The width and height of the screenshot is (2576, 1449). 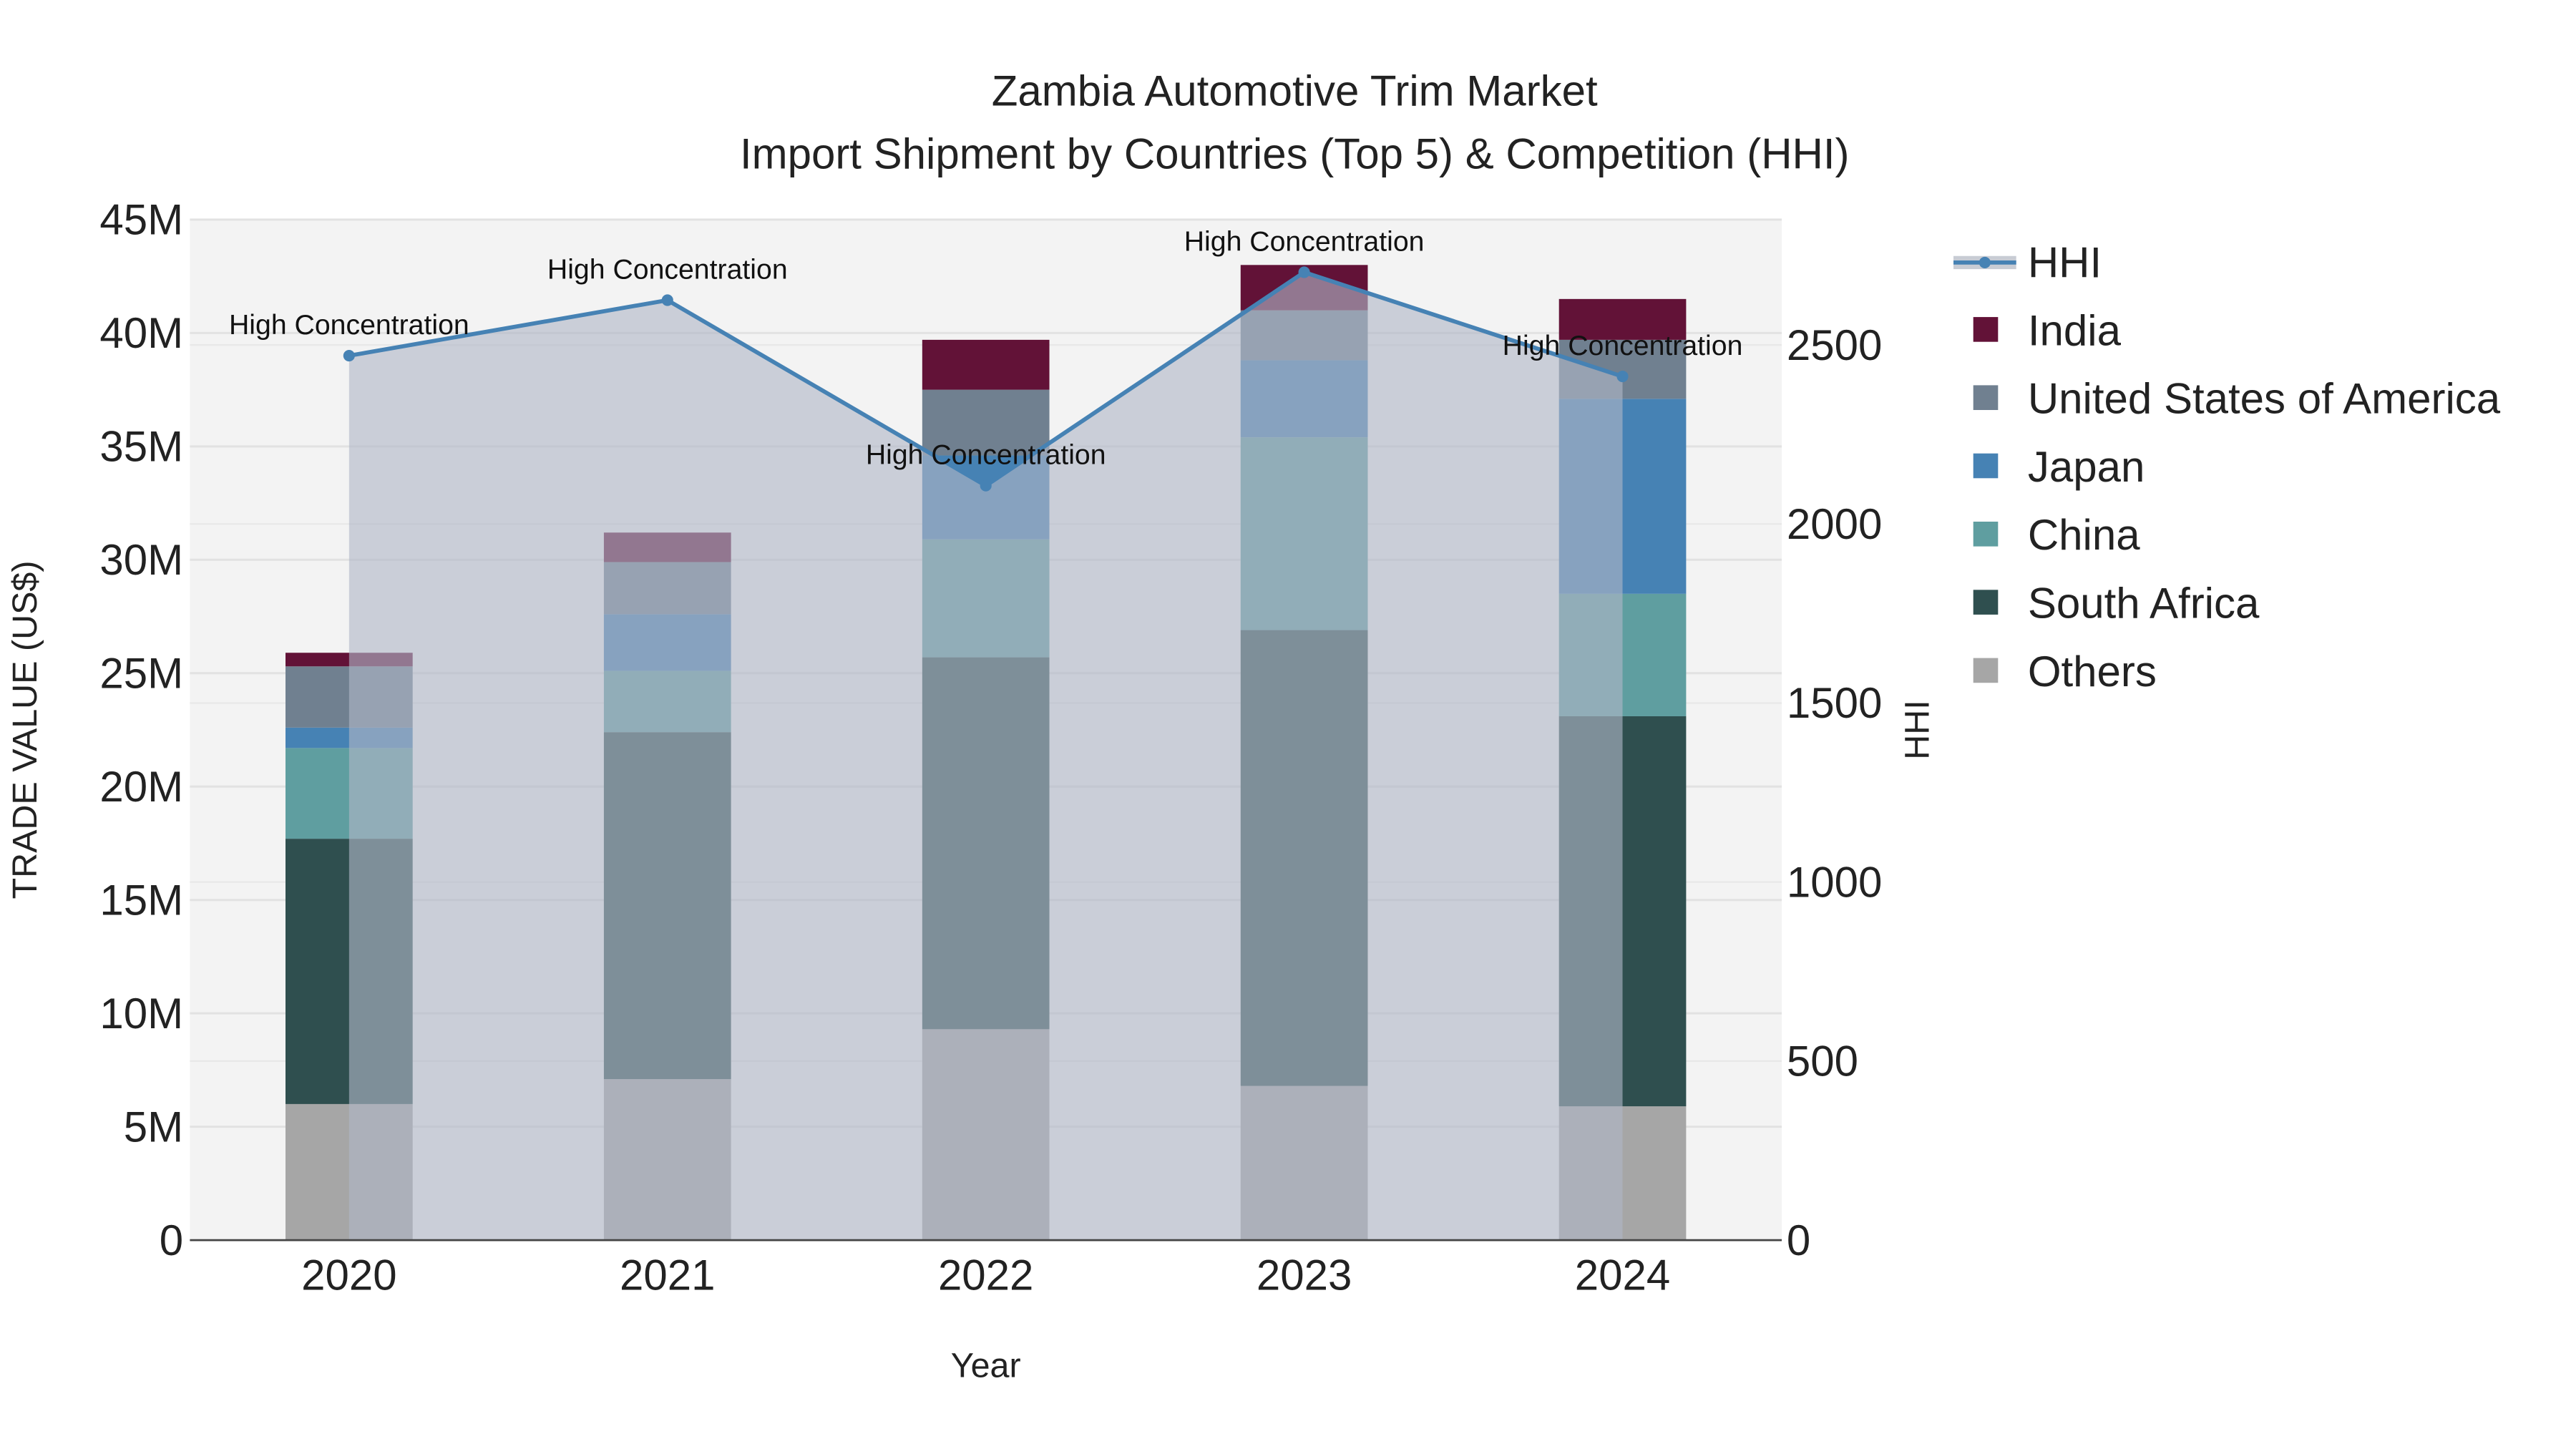 What do you see at coordinates (25, 730) in the screenshot?
I see `y-axis-title: TRADE VALUE (US$)` at bounding box center [25, 730].